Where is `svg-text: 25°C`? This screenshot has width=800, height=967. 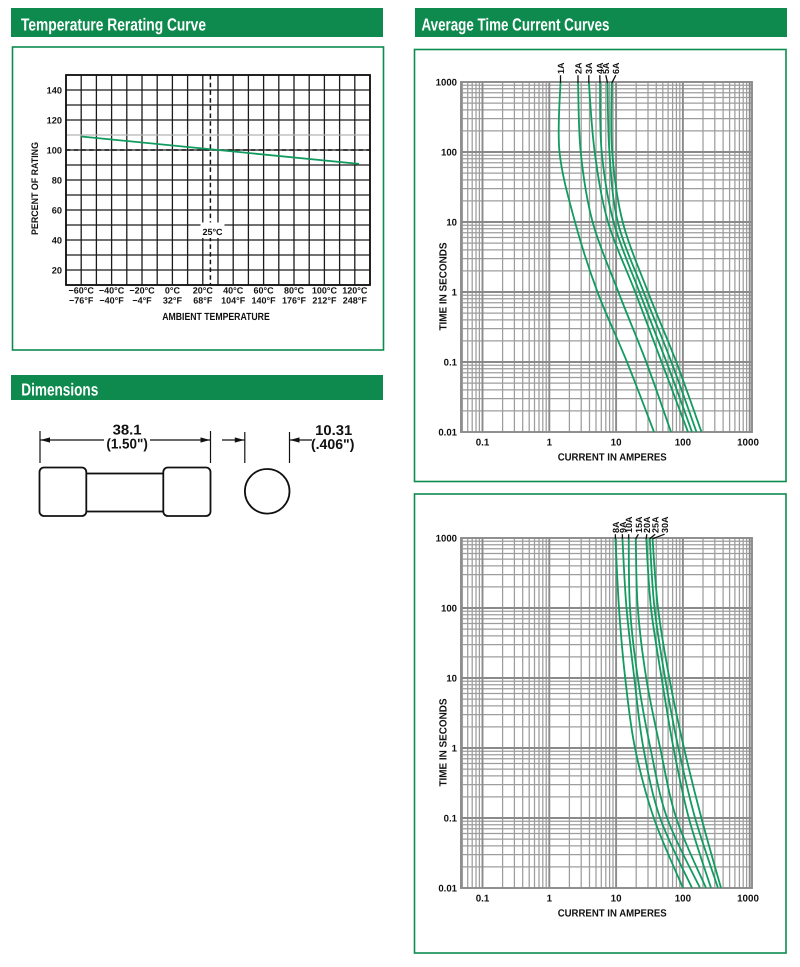
svg-text: 25°C is located at coordinates (212, 232).